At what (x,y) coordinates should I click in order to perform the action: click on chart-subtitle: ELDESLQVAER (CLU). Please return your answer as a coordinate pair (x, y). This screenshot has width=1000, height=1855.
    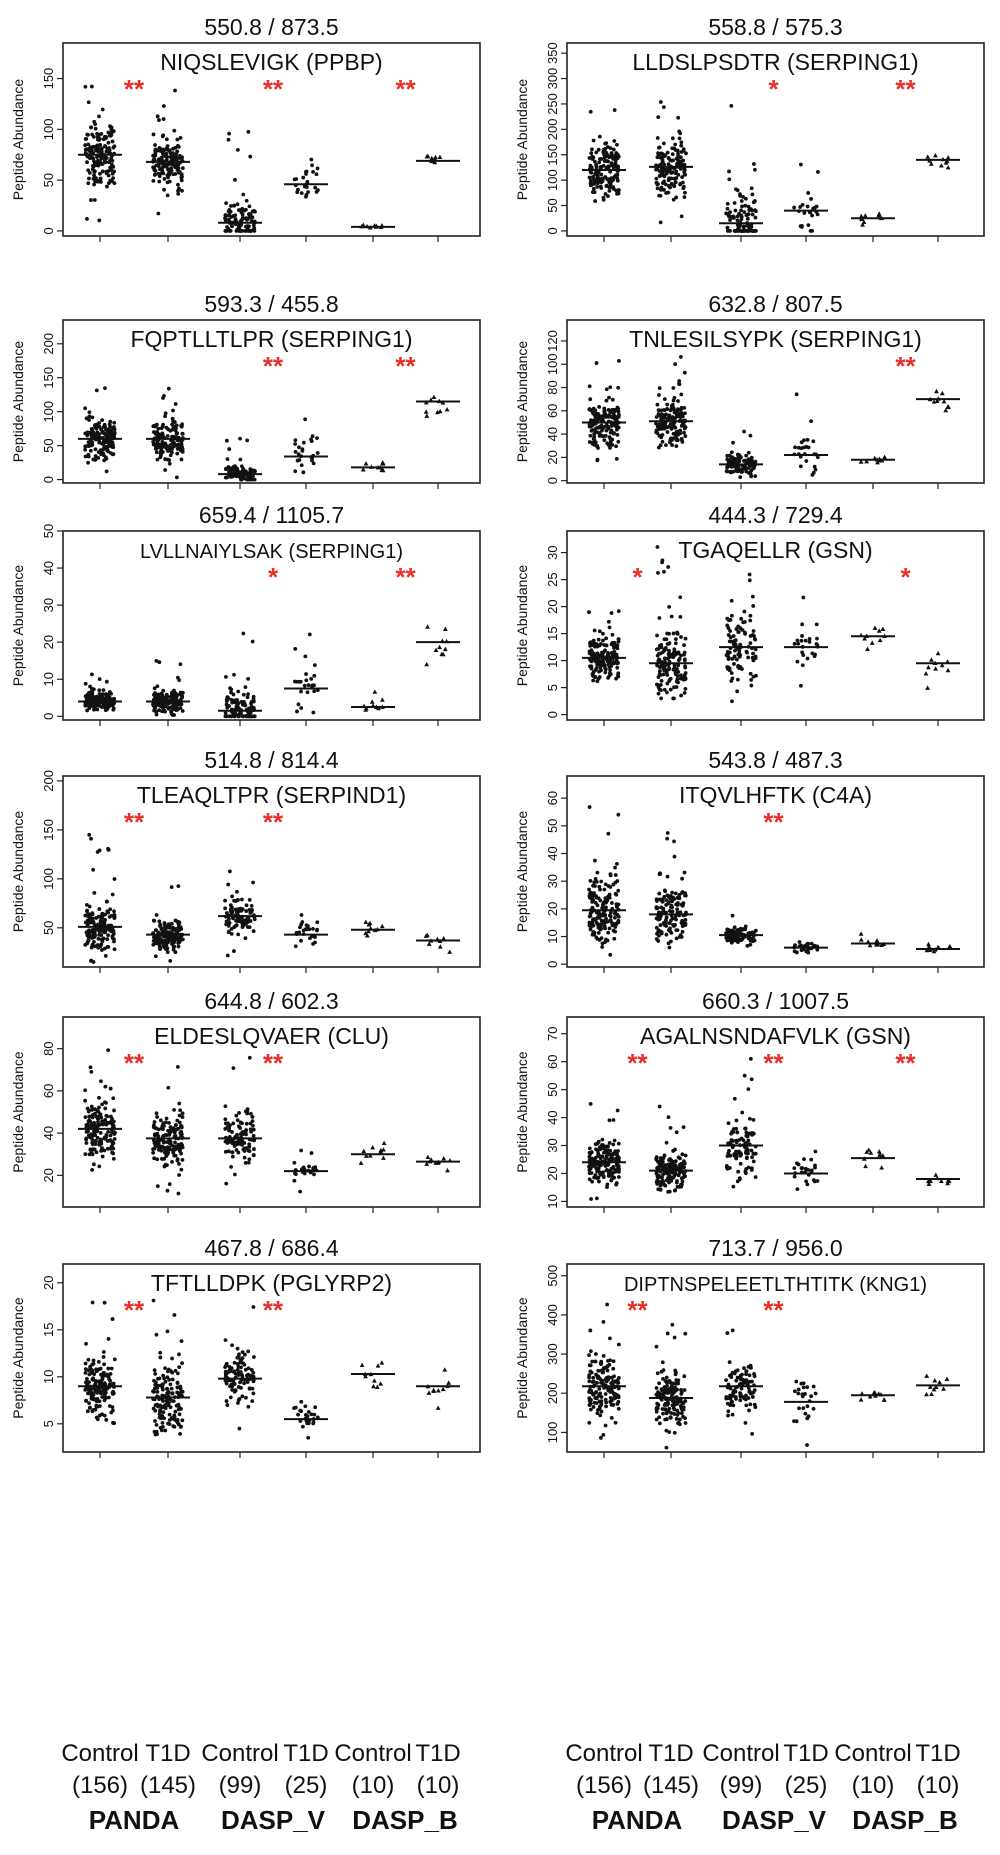
    Looking at the image, I should click on (271, 1036).